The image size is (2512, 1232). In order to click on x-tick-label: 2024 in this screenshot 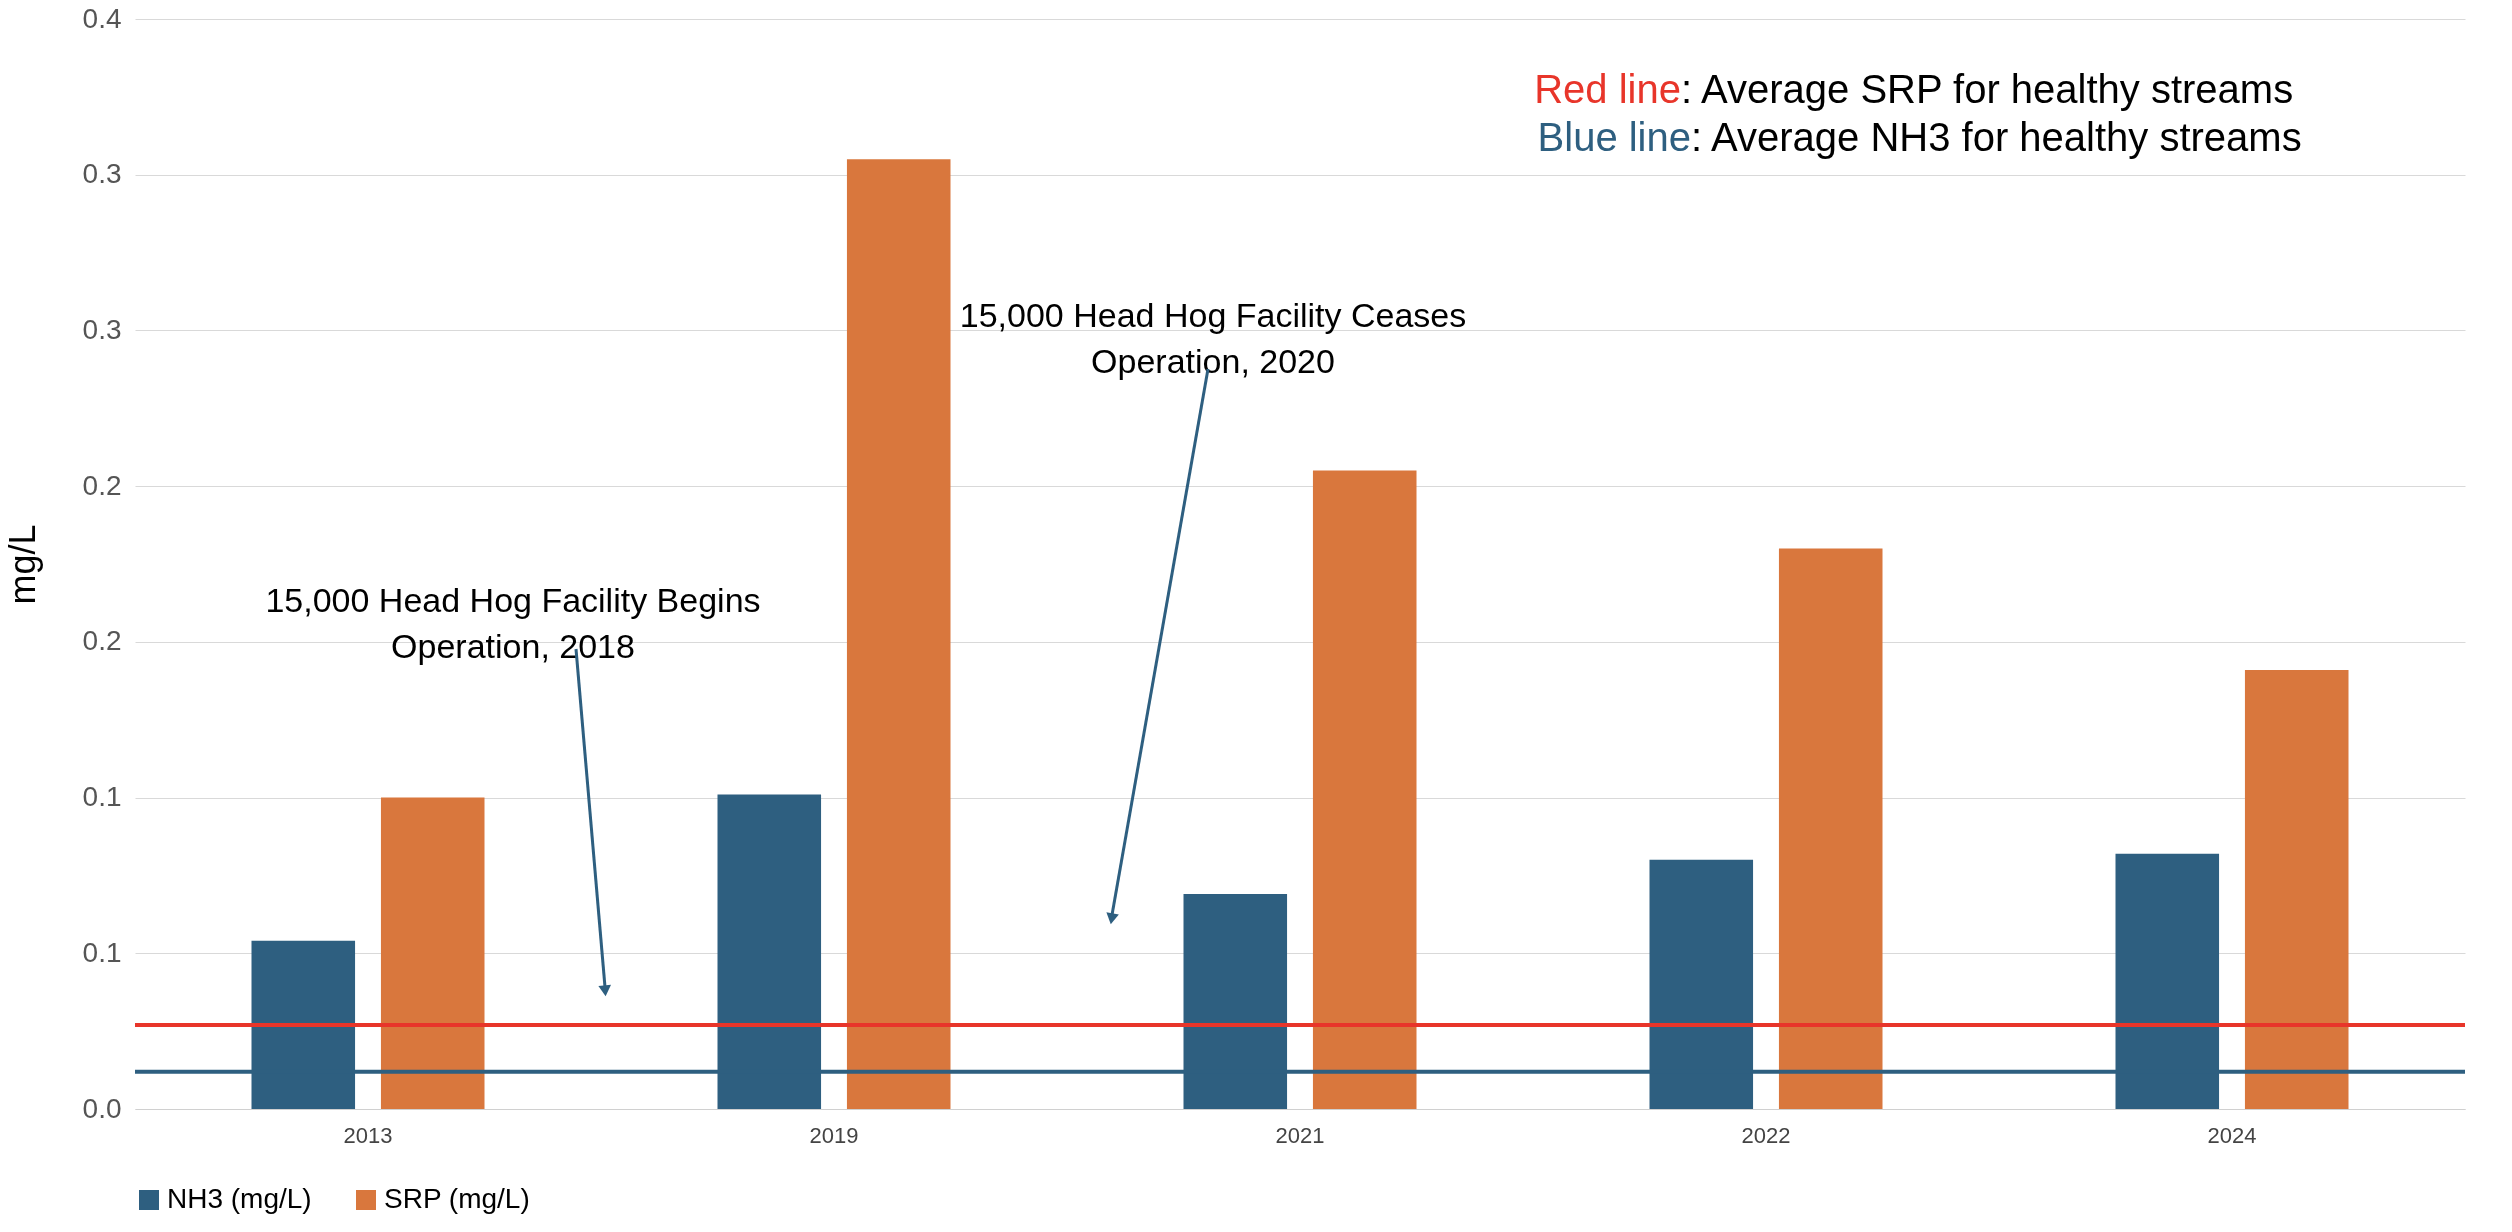, I will do `click(2232, 1135)`.